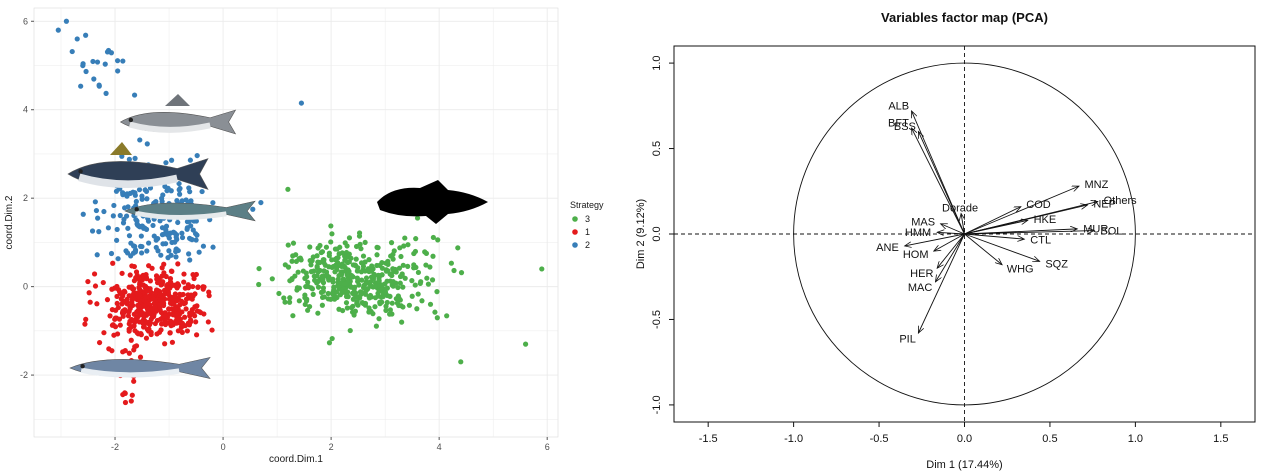 This screenshot has height=475, width=1270. What do you see at coordinates (1111, 231) in the screenshot?
I see `vector-label-sol: SOL` at bounding box center [1111, 231].